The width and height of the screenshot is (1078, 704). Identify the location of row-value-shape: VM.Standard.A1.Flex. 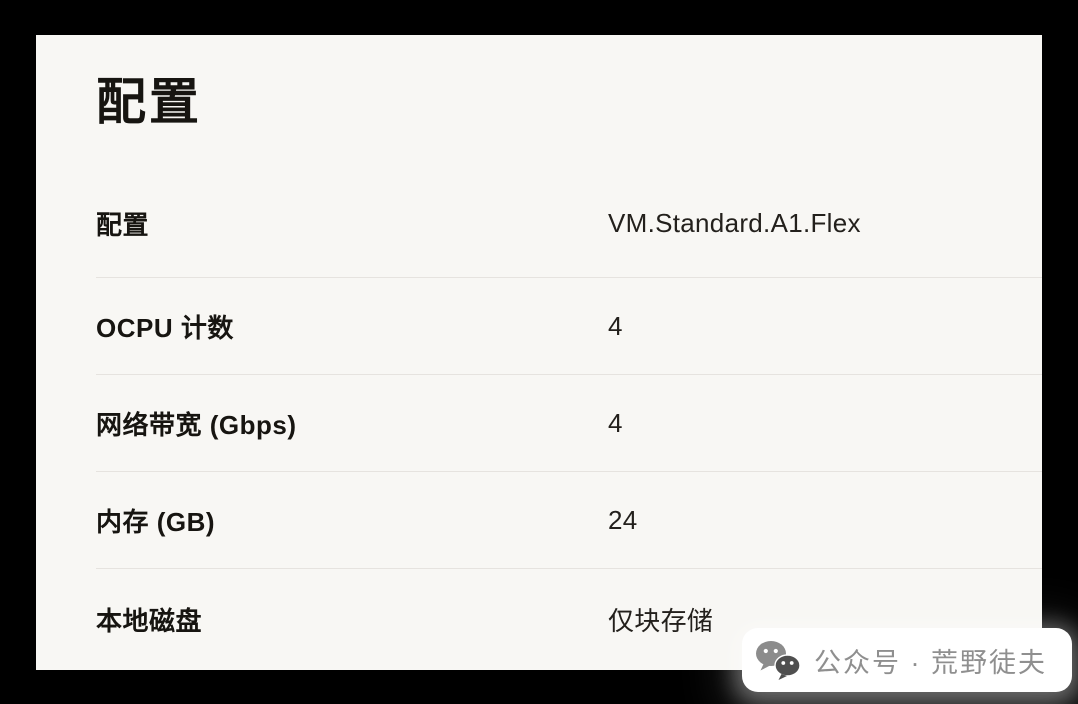
(734, 222).